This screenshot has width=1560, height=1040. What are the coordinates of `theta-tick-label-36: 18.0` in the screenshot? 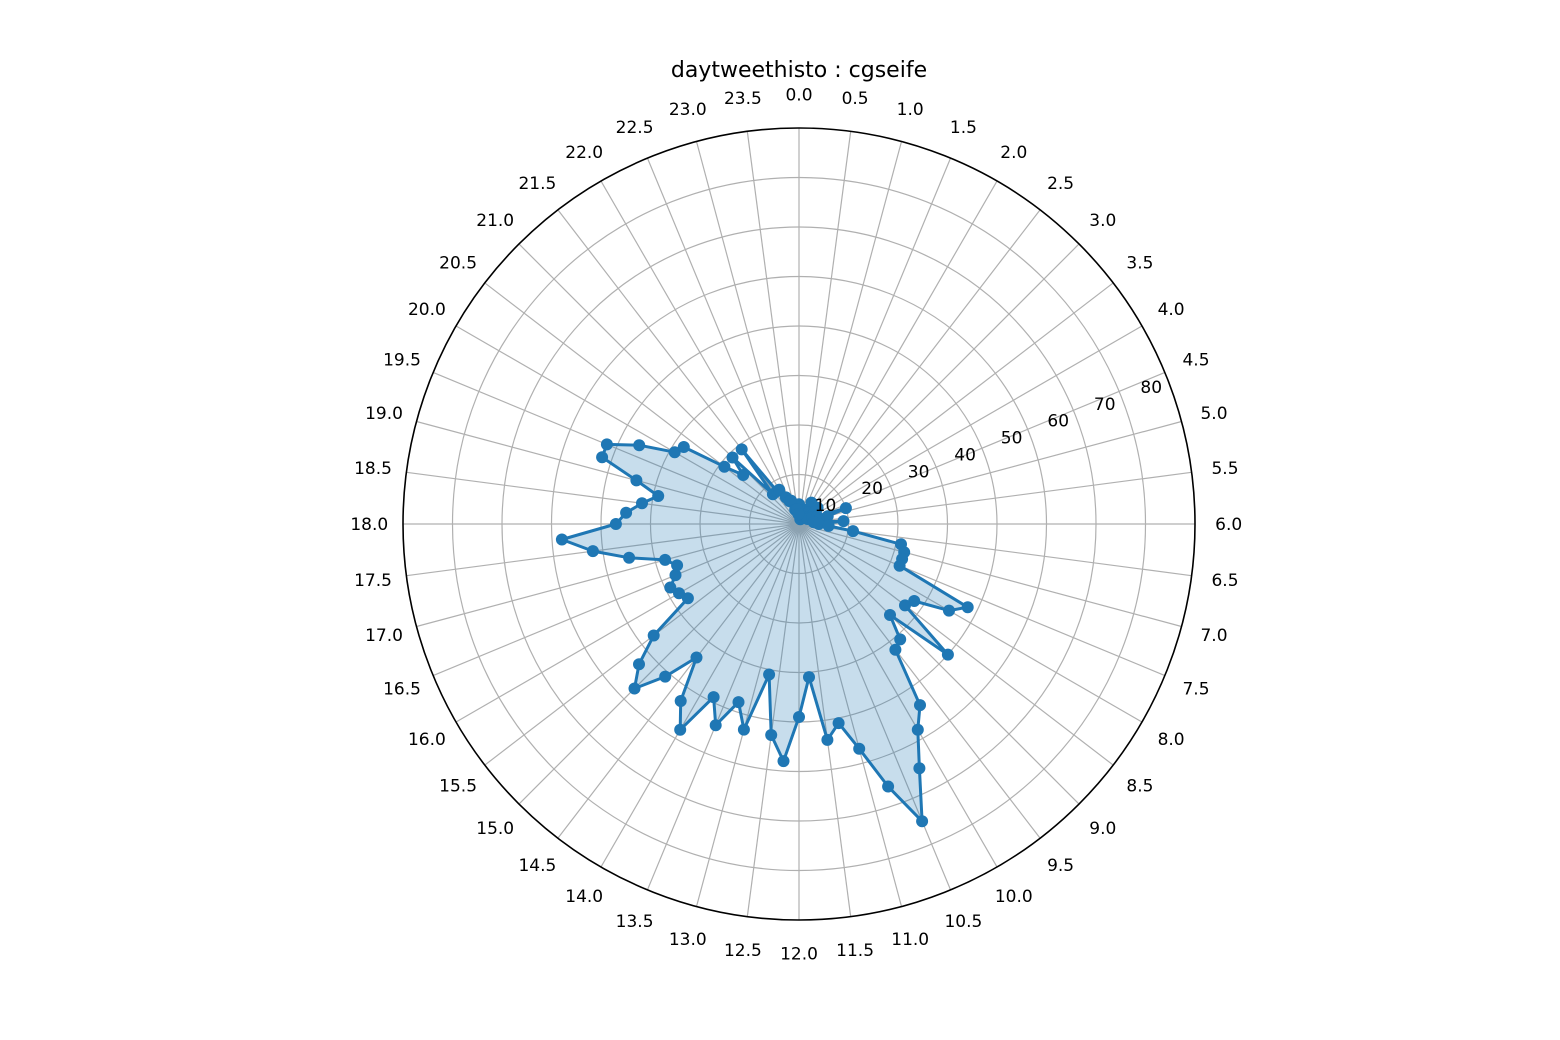 It's located at (369, 525).